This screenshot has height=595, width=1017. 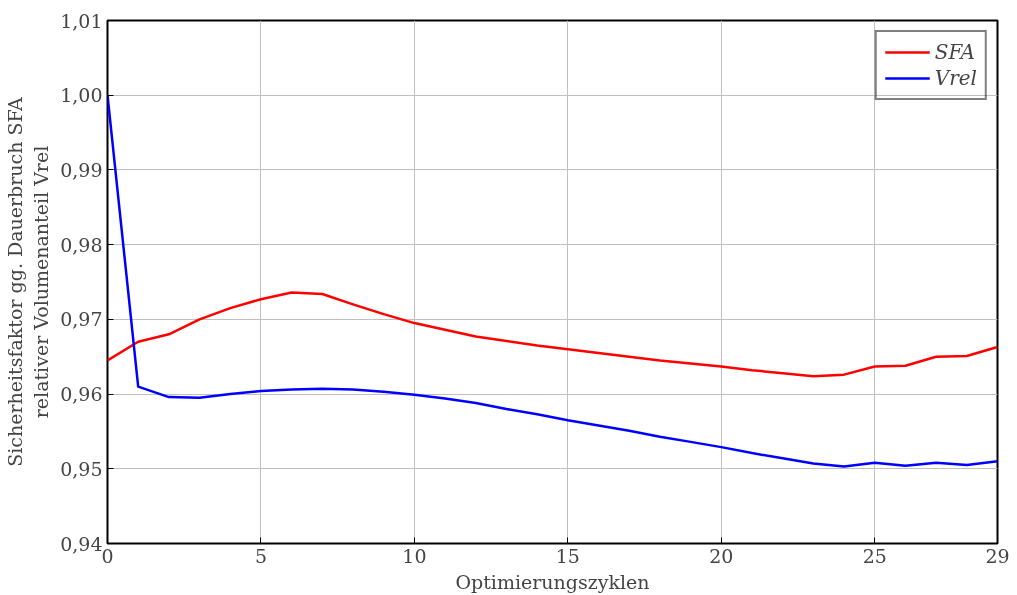 I want to click on x-tick-label: 10, so click(x=414, y=555).